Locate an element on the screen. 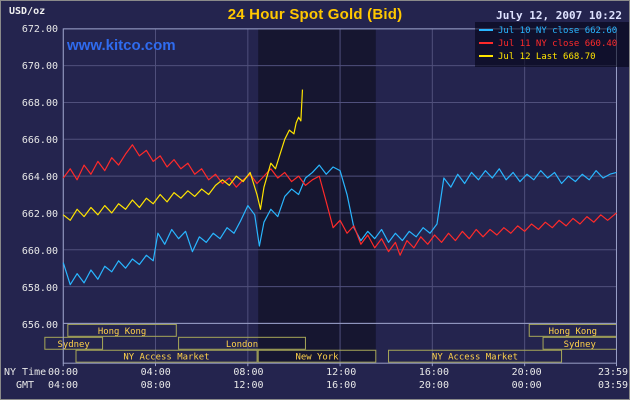 This screenshot has height=400, width=630. y-axis-tick-label: 656.00 is located at coordinates (39, 325).